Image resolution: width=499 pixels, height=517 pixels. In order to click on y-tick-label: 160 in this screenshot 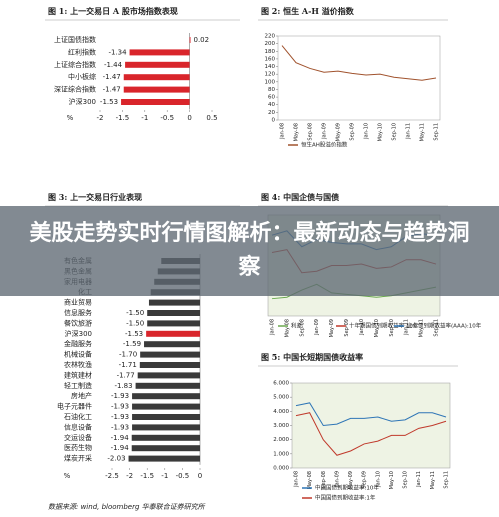, I will do `click(270, 59)`.